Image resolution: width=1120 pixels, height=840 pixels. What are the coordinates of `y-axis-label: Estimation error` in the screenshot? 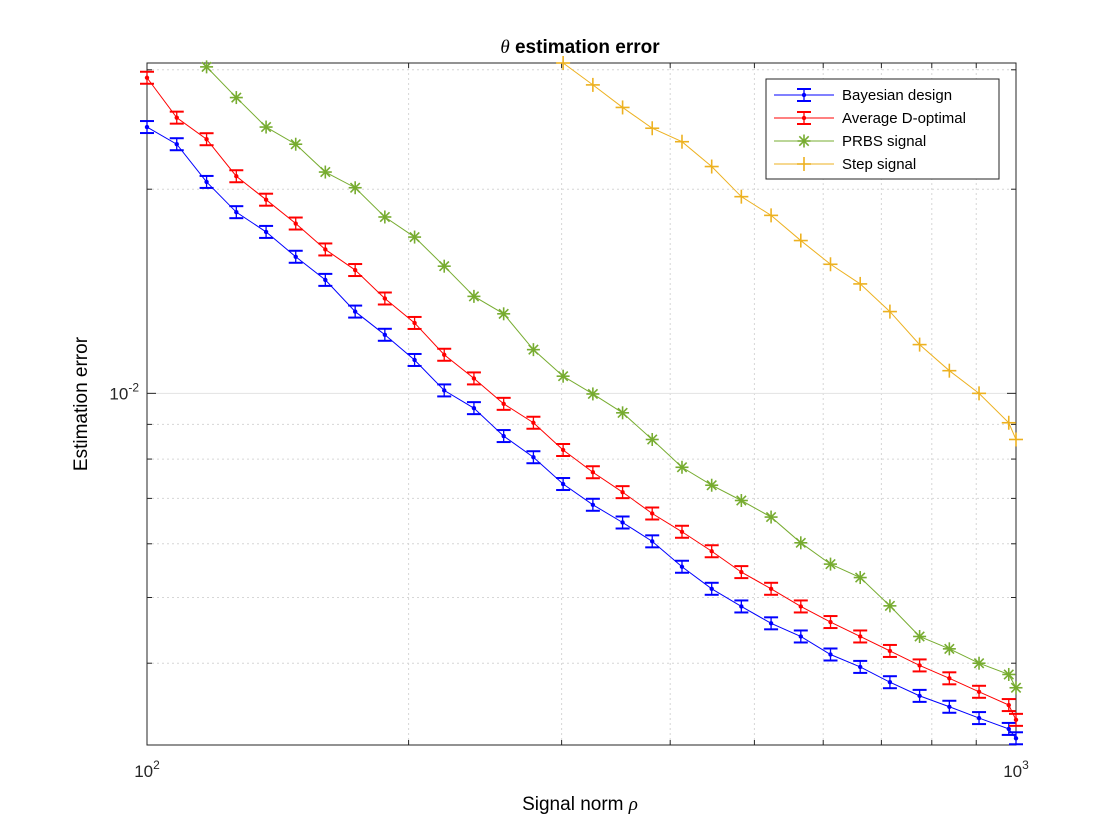 It's located at (81, 403).